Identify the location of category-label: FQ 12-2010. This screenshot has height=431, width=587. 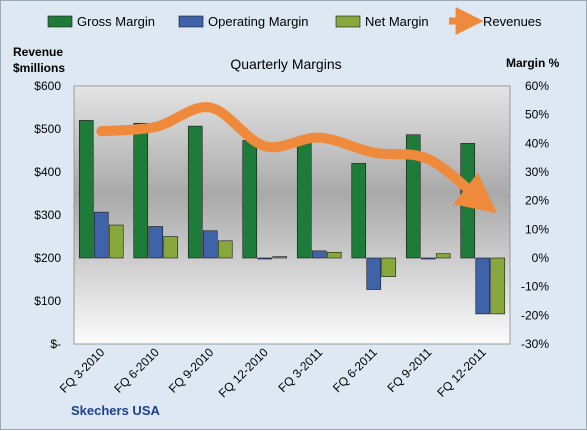
(243, 372).